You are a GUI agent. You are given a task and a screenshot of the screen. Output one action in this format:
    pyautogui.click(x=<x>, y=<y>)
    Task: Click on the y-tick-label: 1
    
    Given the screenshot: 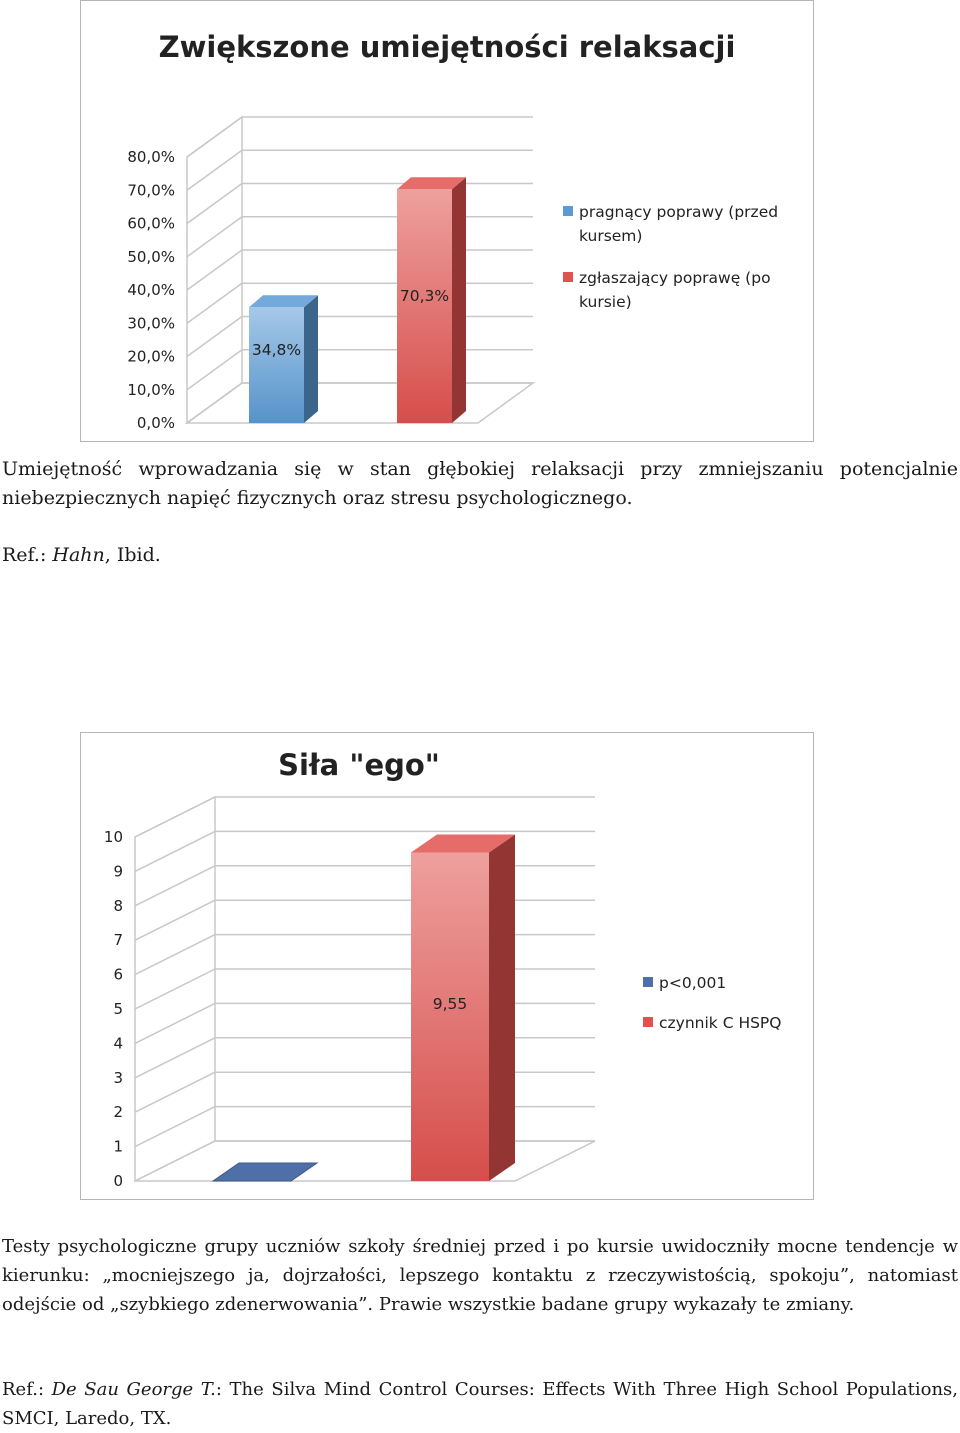 What is the action you would take?
    pyautogui.click(x=118, y=1147)
    